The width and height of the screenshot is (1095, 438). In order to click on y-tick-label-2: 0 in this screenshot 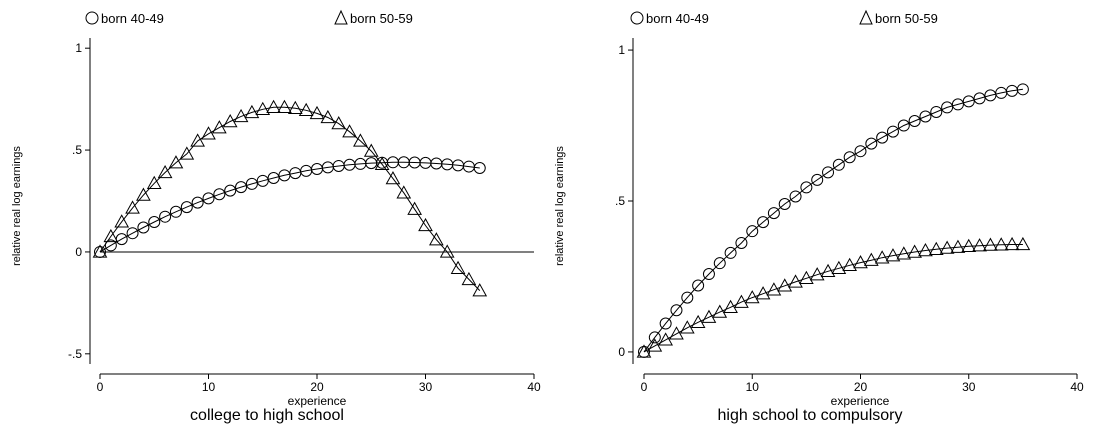, I will do `click(78, 252)`.